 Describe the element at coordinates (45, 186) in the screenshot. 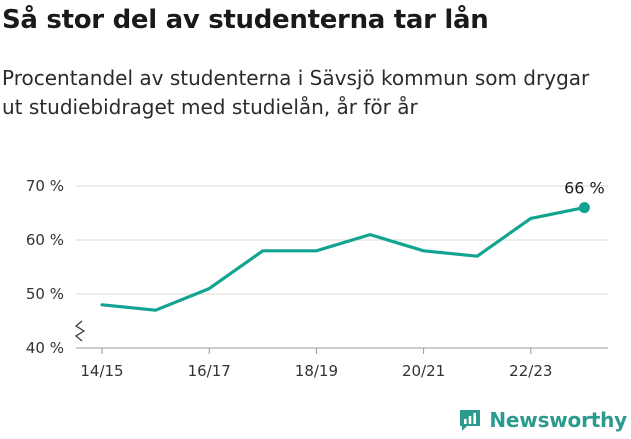

I see `y-tick-label-70: 70 %` at that location.